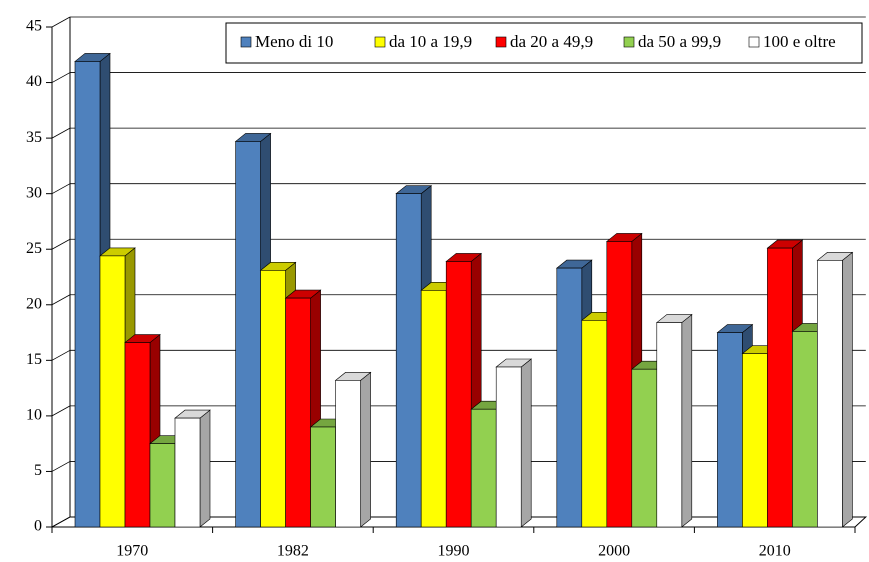 The image size is (869, 562). Describe the element at coordinates (551, 41) in the screenshot. I see `legend-label: da 20 a 49,9` at that location.